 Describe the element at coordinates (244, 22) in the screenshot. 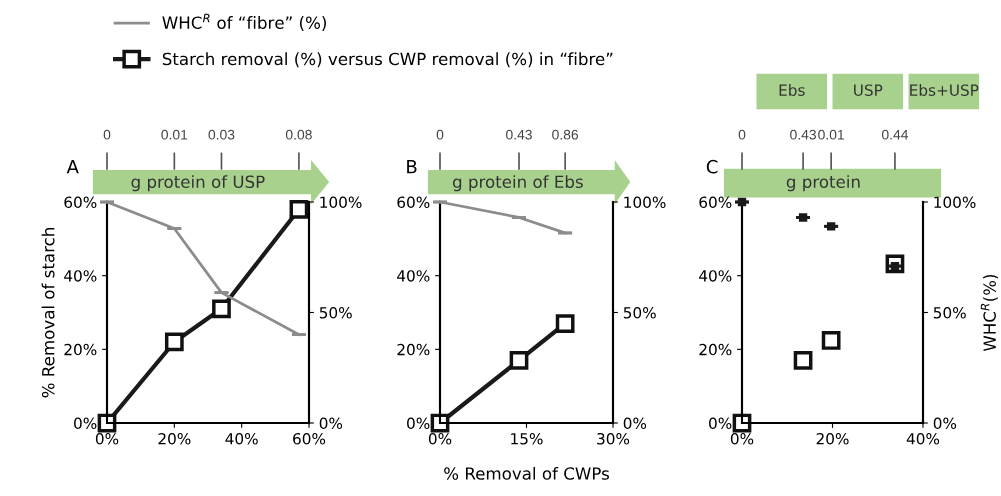

I see `legend-label: WHC$^{R}$ of “fibre” (%)` at that location.